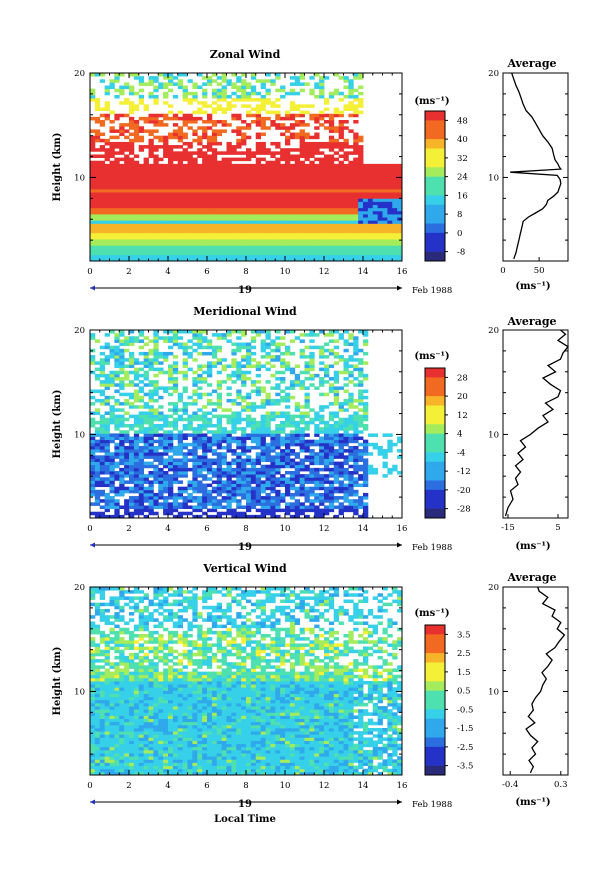  Describe the element at coordinates (532, 286) in the screenshot. I see `profile-xlabel: (ms⁻¹)` at that location.